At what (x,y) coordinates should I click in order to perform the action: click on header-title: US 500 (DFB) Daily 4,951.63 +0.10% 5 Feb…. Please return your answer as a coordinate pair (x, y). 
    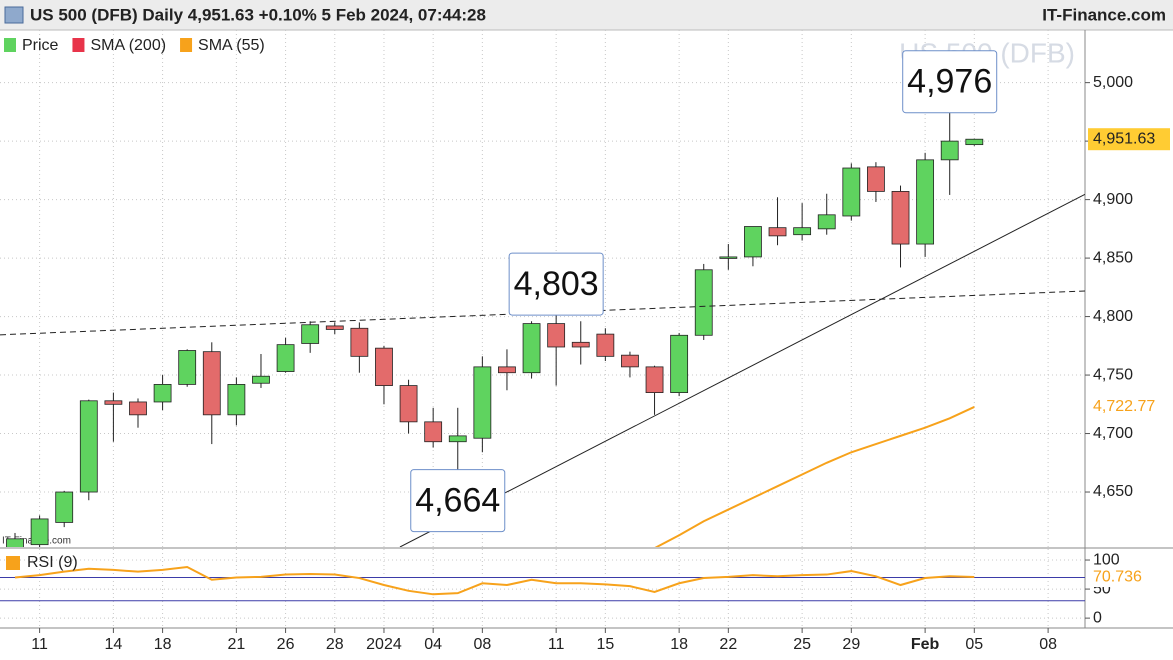
    Looking at the image, I should click on (258, 14).